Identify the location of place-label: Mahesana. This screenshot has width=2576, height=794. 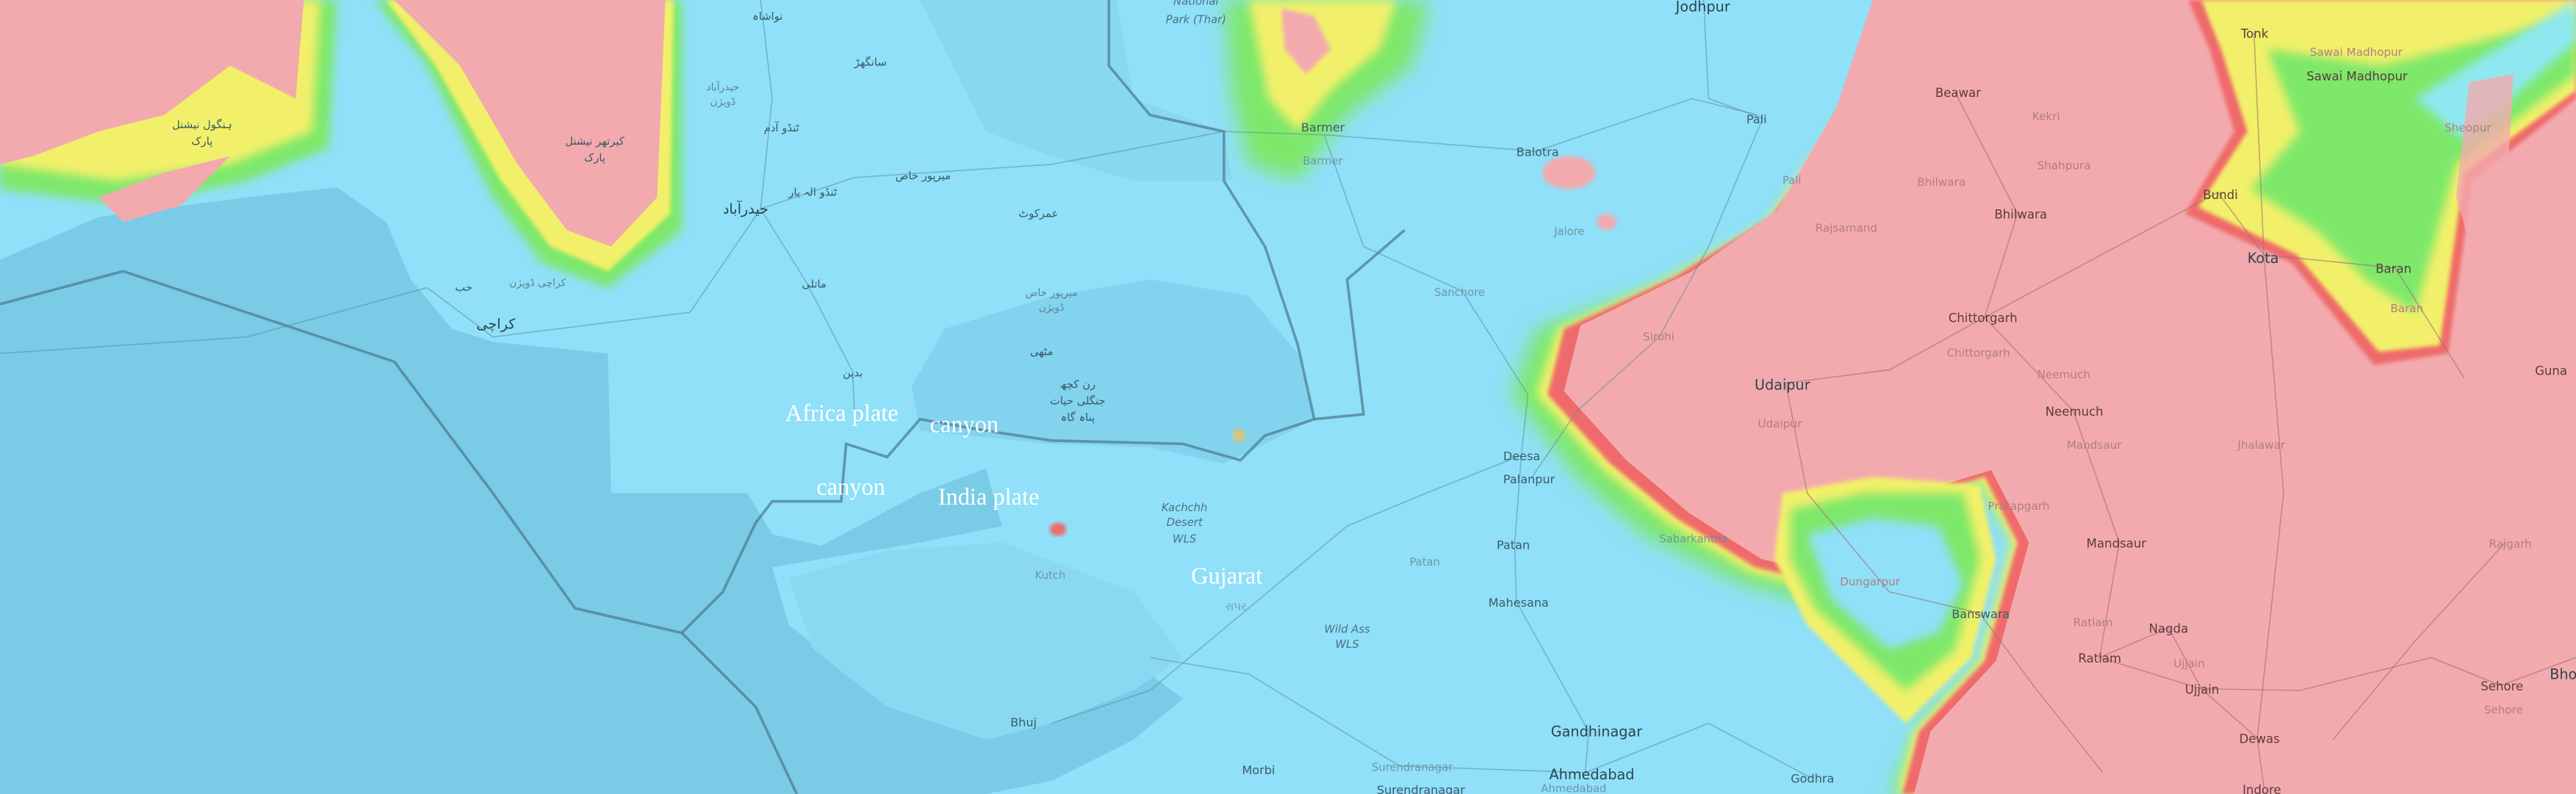
(1519, 603).